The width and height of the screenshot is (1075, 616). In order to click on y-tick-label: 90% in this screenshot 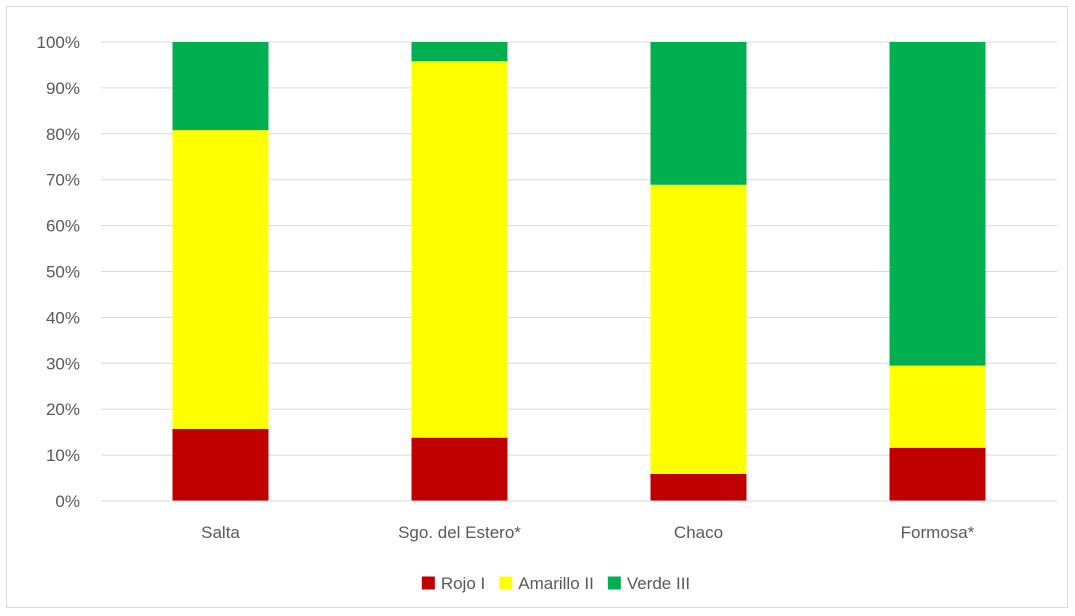, I will do `click(63, 88)`.